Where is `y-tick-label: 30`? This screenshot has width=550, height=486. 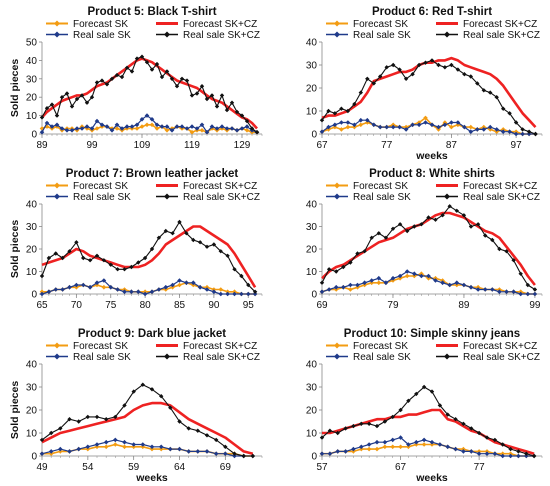 y-tick-label: 30 is located at coordinates (312, 66).